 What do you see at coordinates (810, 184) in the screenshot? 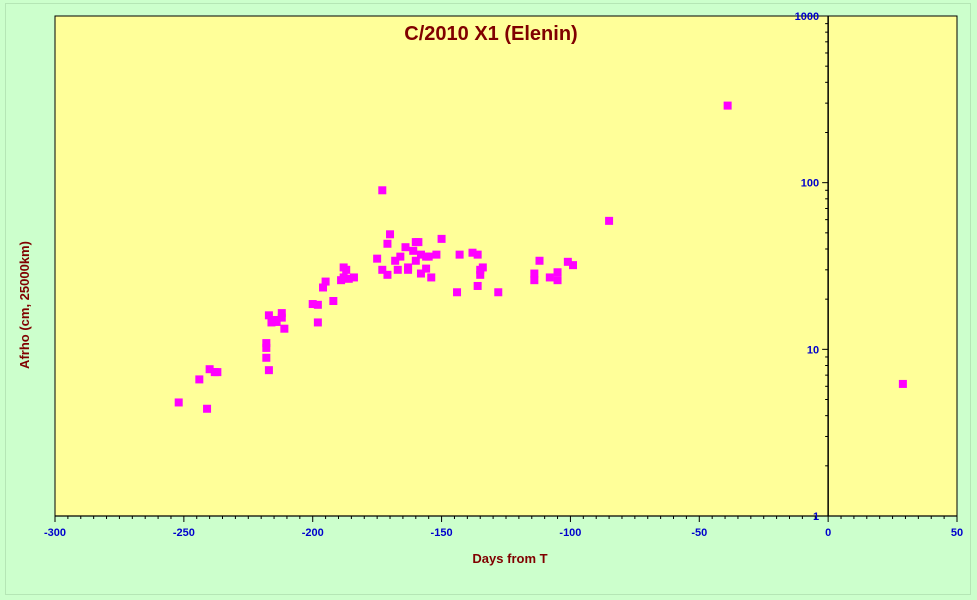
I see `y-tick-label: 100` at bounding box center [810, 184].